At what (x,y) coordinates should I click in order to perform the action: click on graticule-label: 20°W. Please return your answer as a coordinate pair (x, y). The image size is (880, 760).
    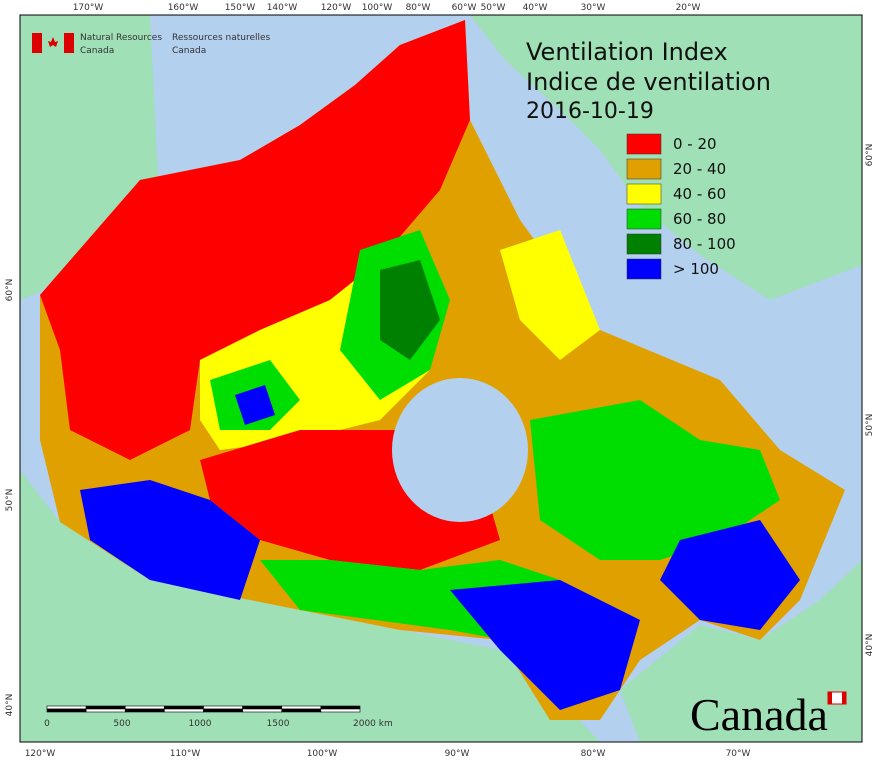
    Looking at the image, I should click on (688, 8).